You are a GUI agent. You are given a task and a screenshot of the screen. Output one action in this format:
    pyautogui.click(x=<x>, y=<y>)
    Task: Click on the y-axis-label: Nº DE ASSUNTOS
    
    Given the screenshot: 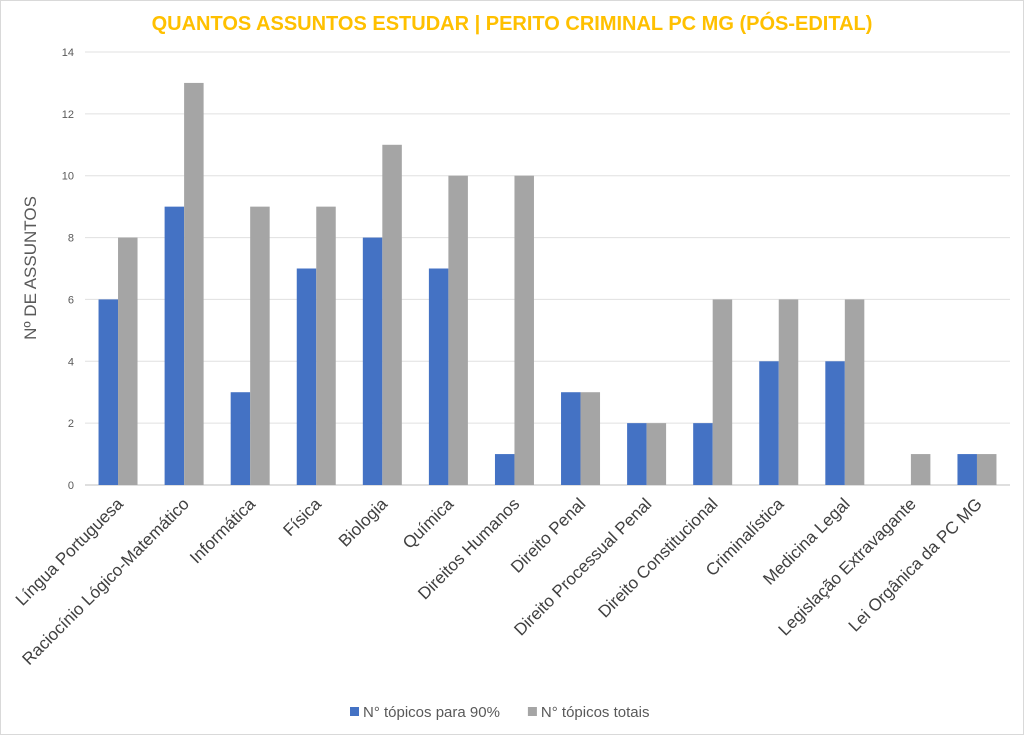 What is the action you would take?
    pyautogui.click(x=30, y=268)
    